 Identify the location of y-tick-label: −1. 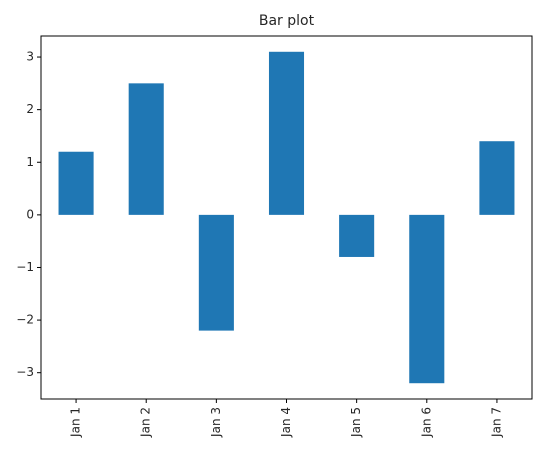
(25, 267).